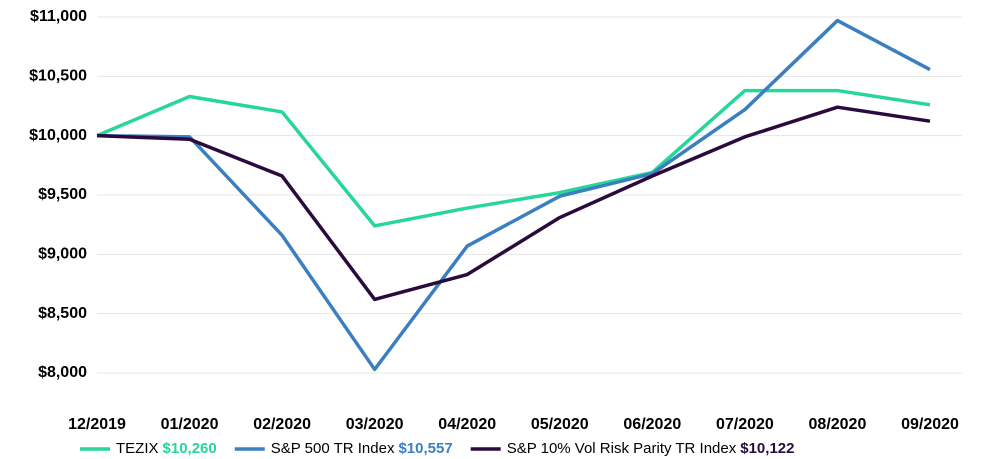  Describe the element at coordinates (58, 135) in the screenshot. I see `y-tick-label: $10,000` at that location.